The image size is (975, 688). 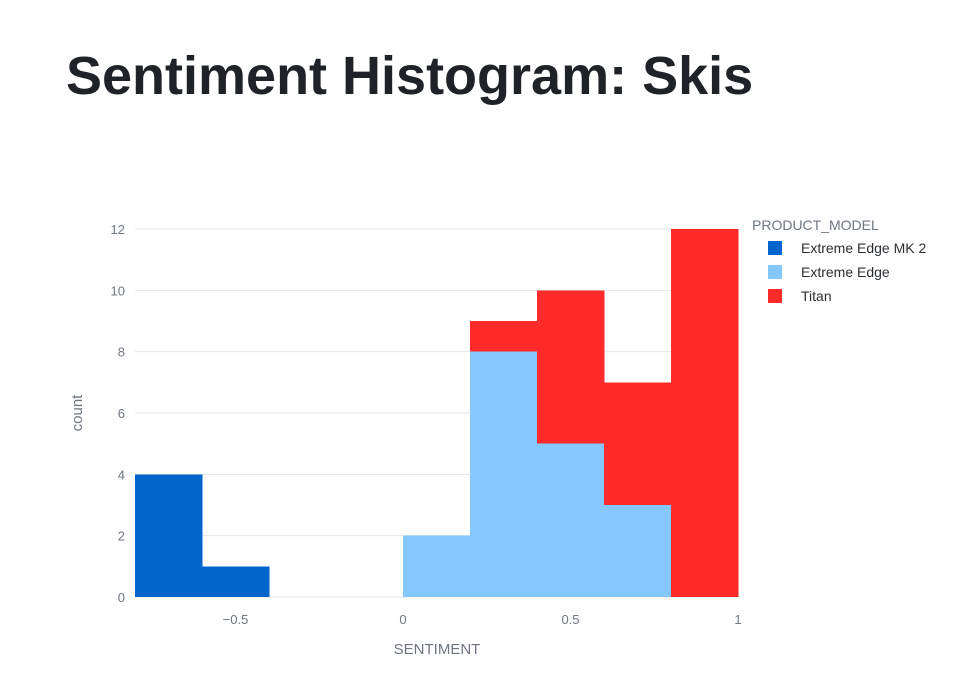 What do you see at coordinates (845, 272) in the screenshot?
I see `legend-label-1: Extreme Edge` at bounding box center [845, 272].